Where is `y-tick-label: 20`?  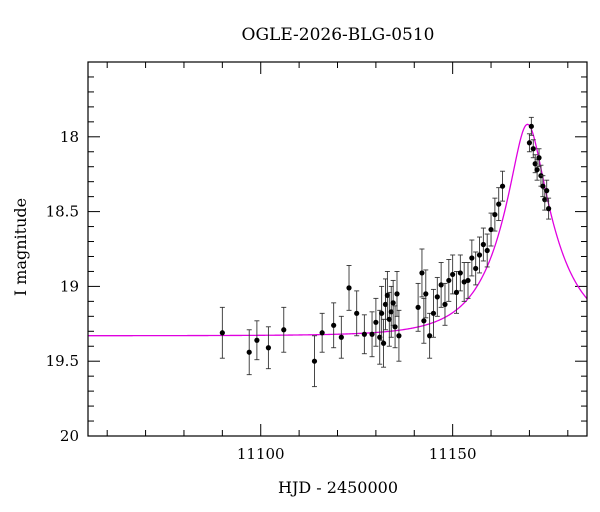
y-tick-label: 20 is located at coordinates (69, 436).